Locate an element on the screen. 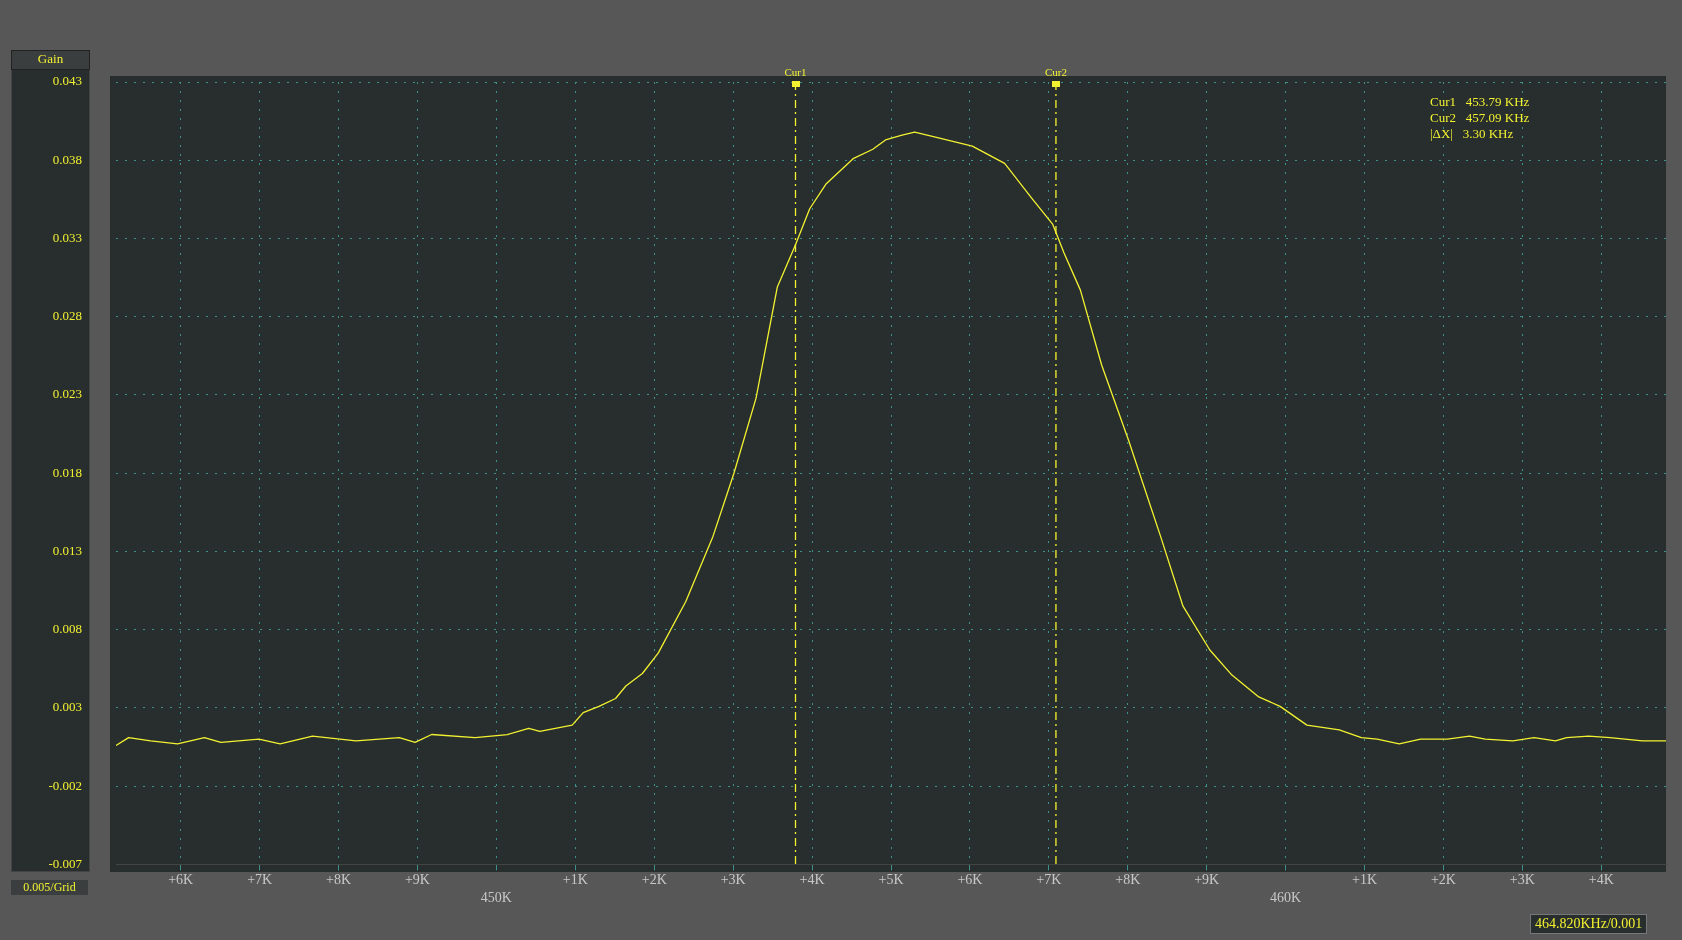  y-tick-label: 0.038 is located at coordinates (67, 159).